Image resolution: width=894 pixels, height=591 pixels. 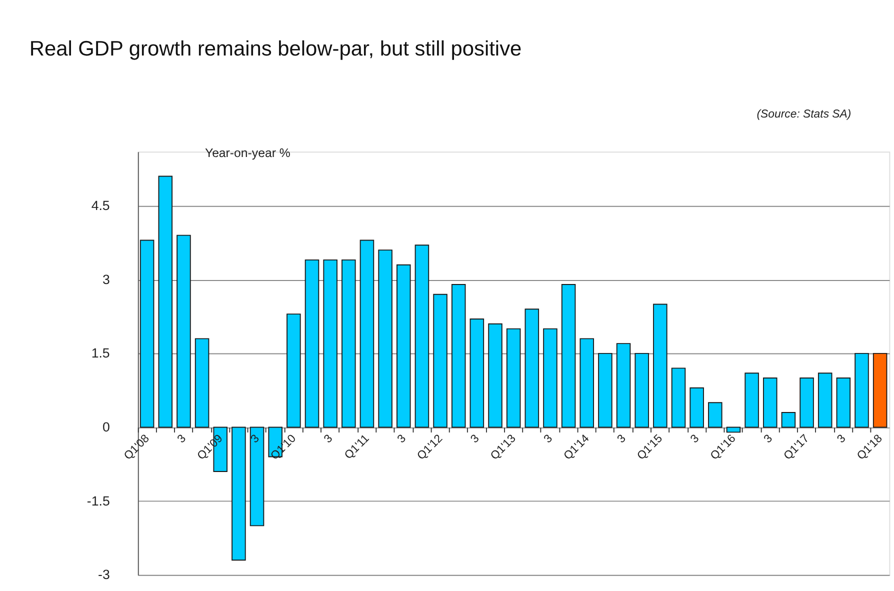 What do you see at coordinates (106, 279) in the screenshot?
I see `y-tick-label: 3` at bounding box center [106, 279].